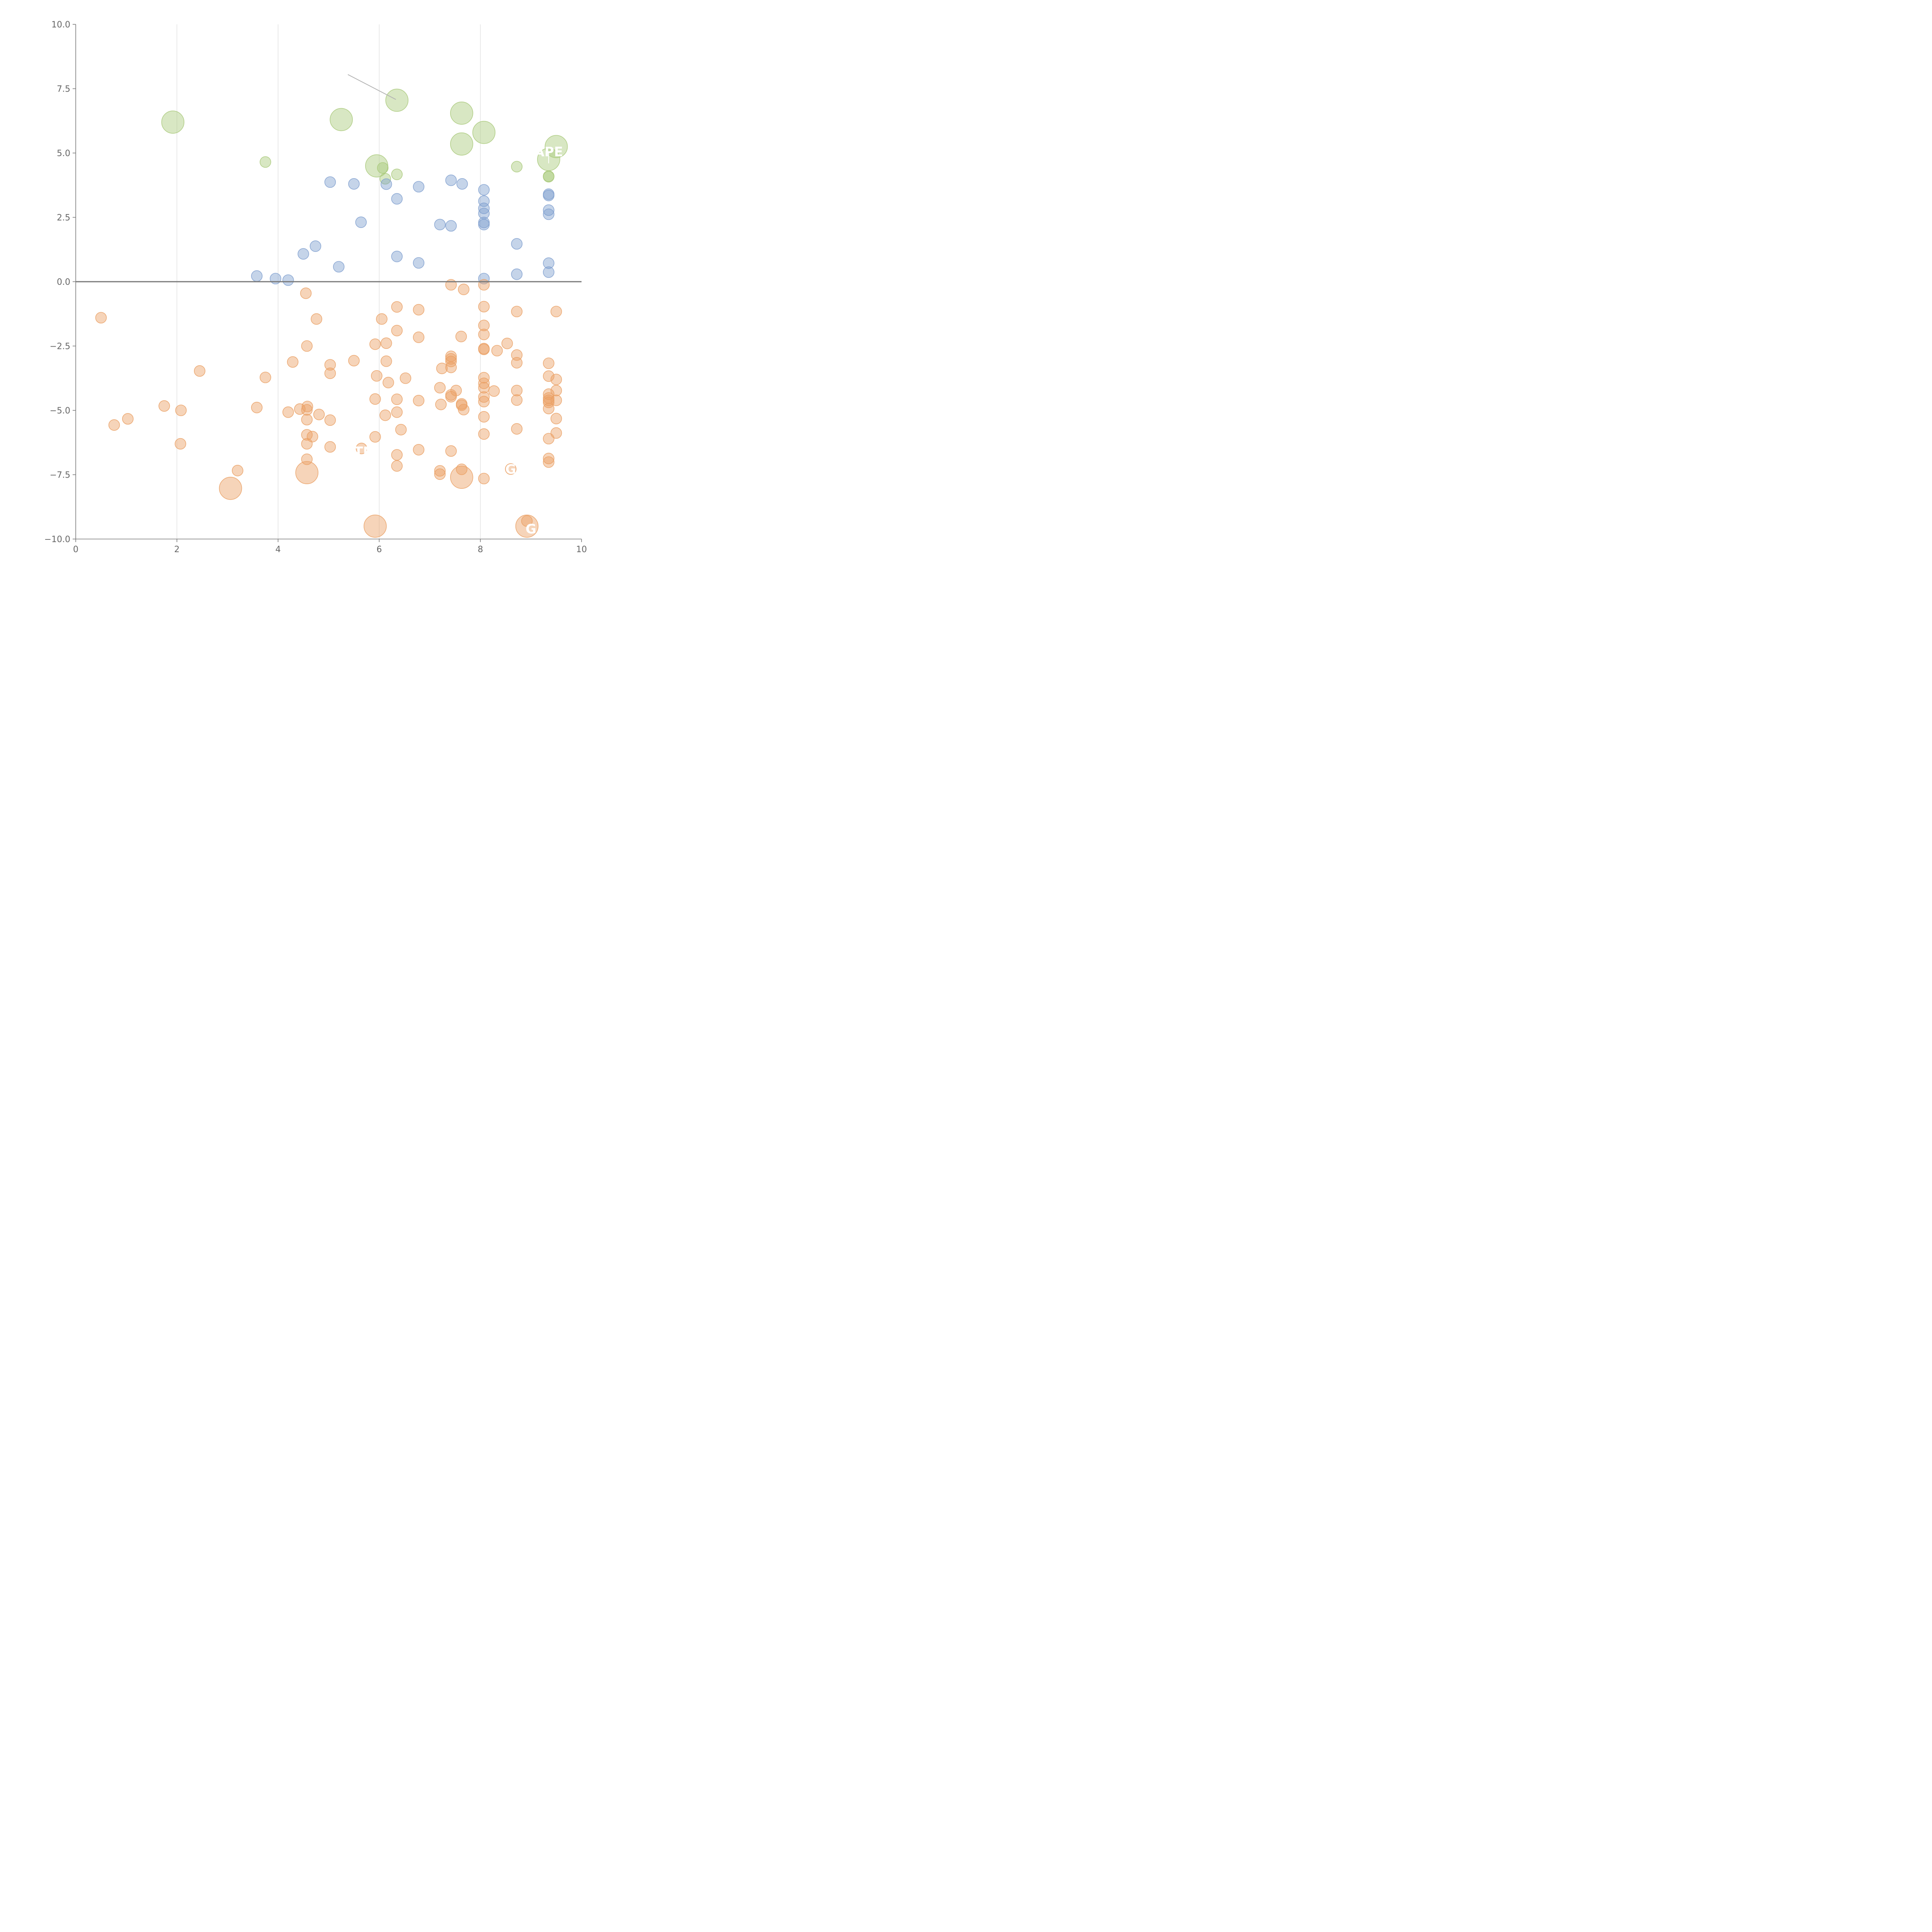  Describe the element at coordinates (455, 305) in the screenshot. I see `annotation-layer: APE TM G G` at that location.